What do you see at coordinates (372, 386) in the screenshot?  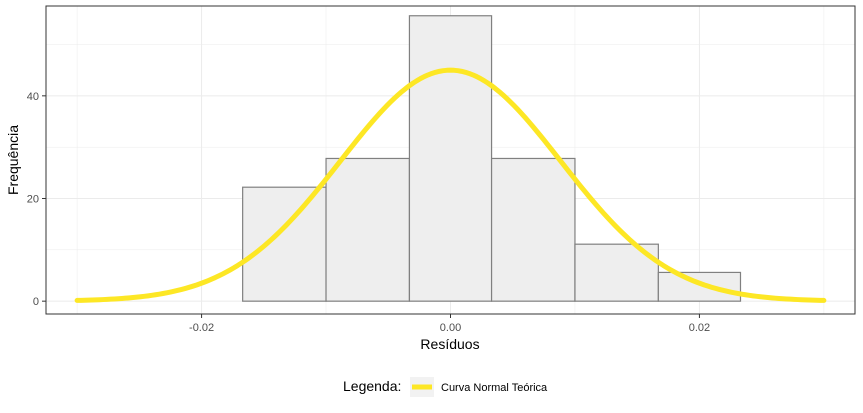 I see `legend-title: Legenda:` at bounding box center [372, 386].